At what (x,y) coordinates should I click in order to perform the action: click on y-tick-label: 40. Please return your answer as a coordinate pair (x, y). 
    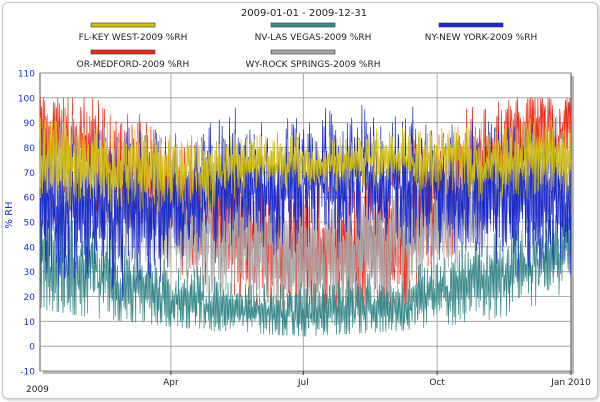
    Looking at the image, I should click on (30, 248).